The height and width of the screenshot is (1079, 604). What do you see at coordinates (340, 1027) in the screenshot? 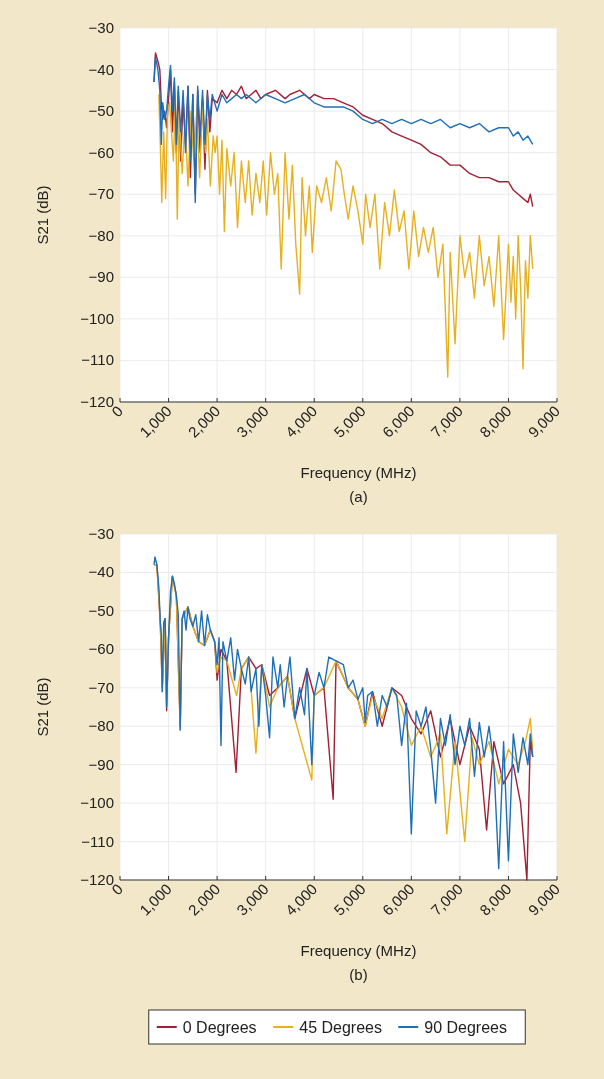
I see `legend-label: 45 Degrees` at bounding box center [340, 1027].